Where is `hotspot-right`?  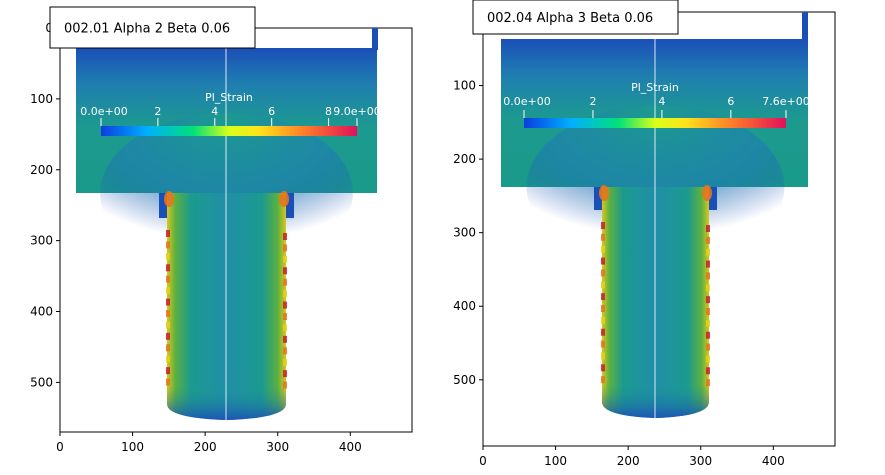 hotspot-right is located at coordinates (284, 199).